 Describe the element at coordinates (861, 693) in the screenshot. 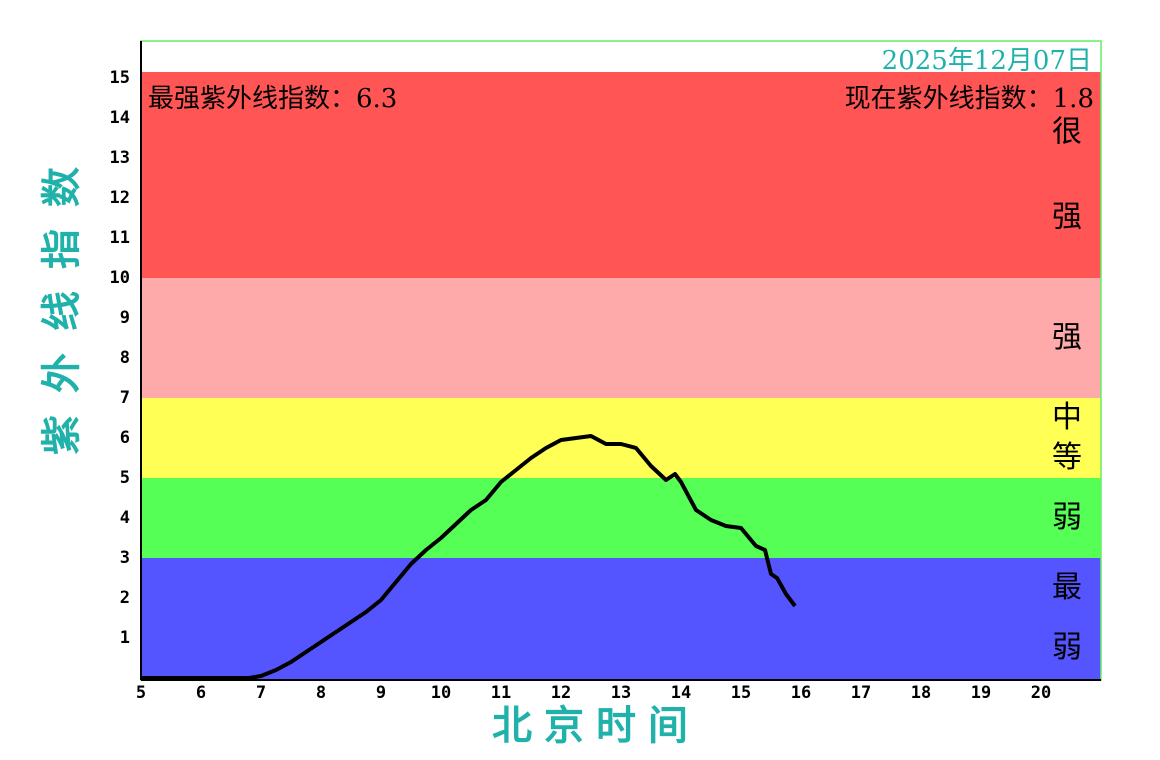

I see `x-tick-label: 17` at that location.